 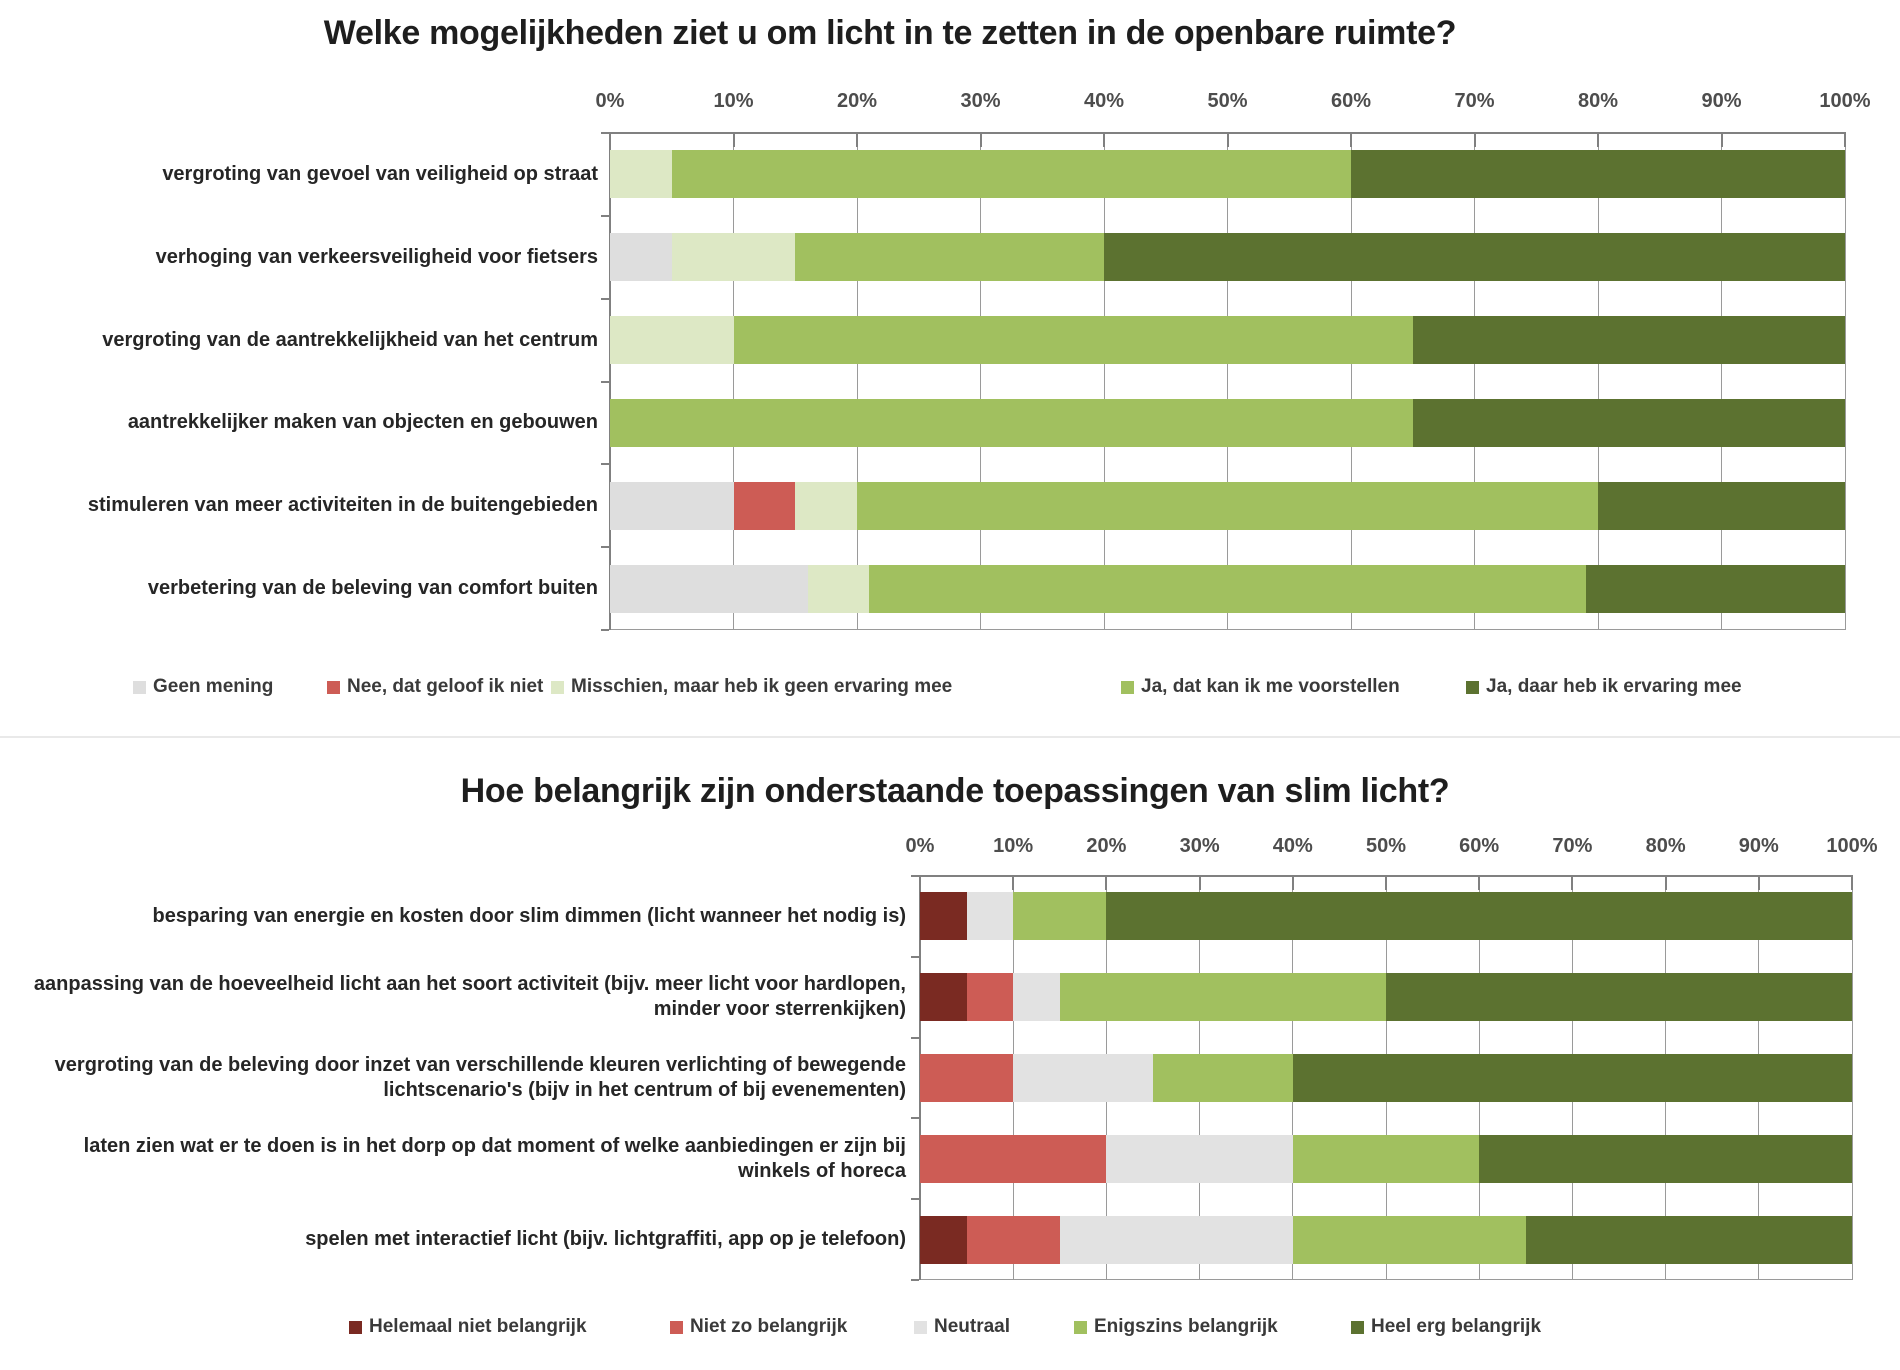 I want to click on legend-item: Helemaal niet belangrijk, so click(x=468, y=1327).